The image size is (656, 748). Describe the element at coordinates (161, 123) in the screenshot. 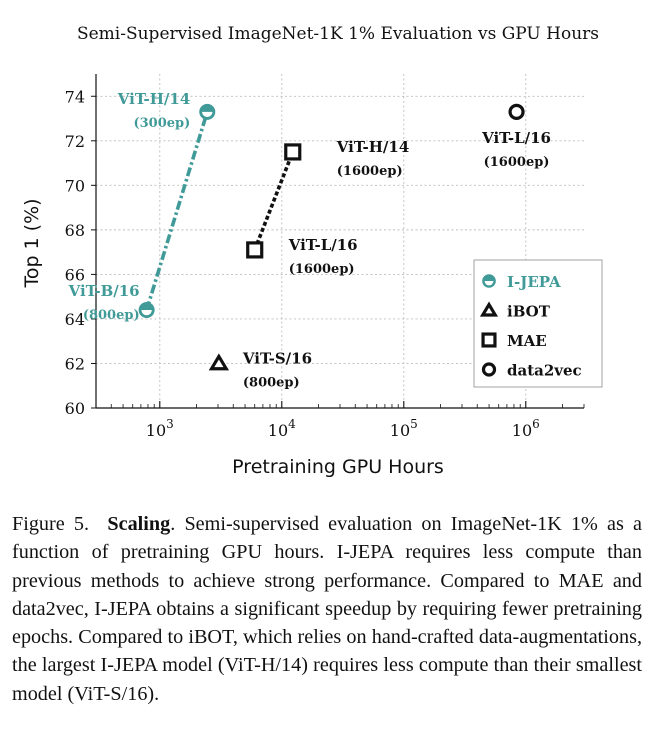

I see `point-sublabel: (300ep)` at that location.